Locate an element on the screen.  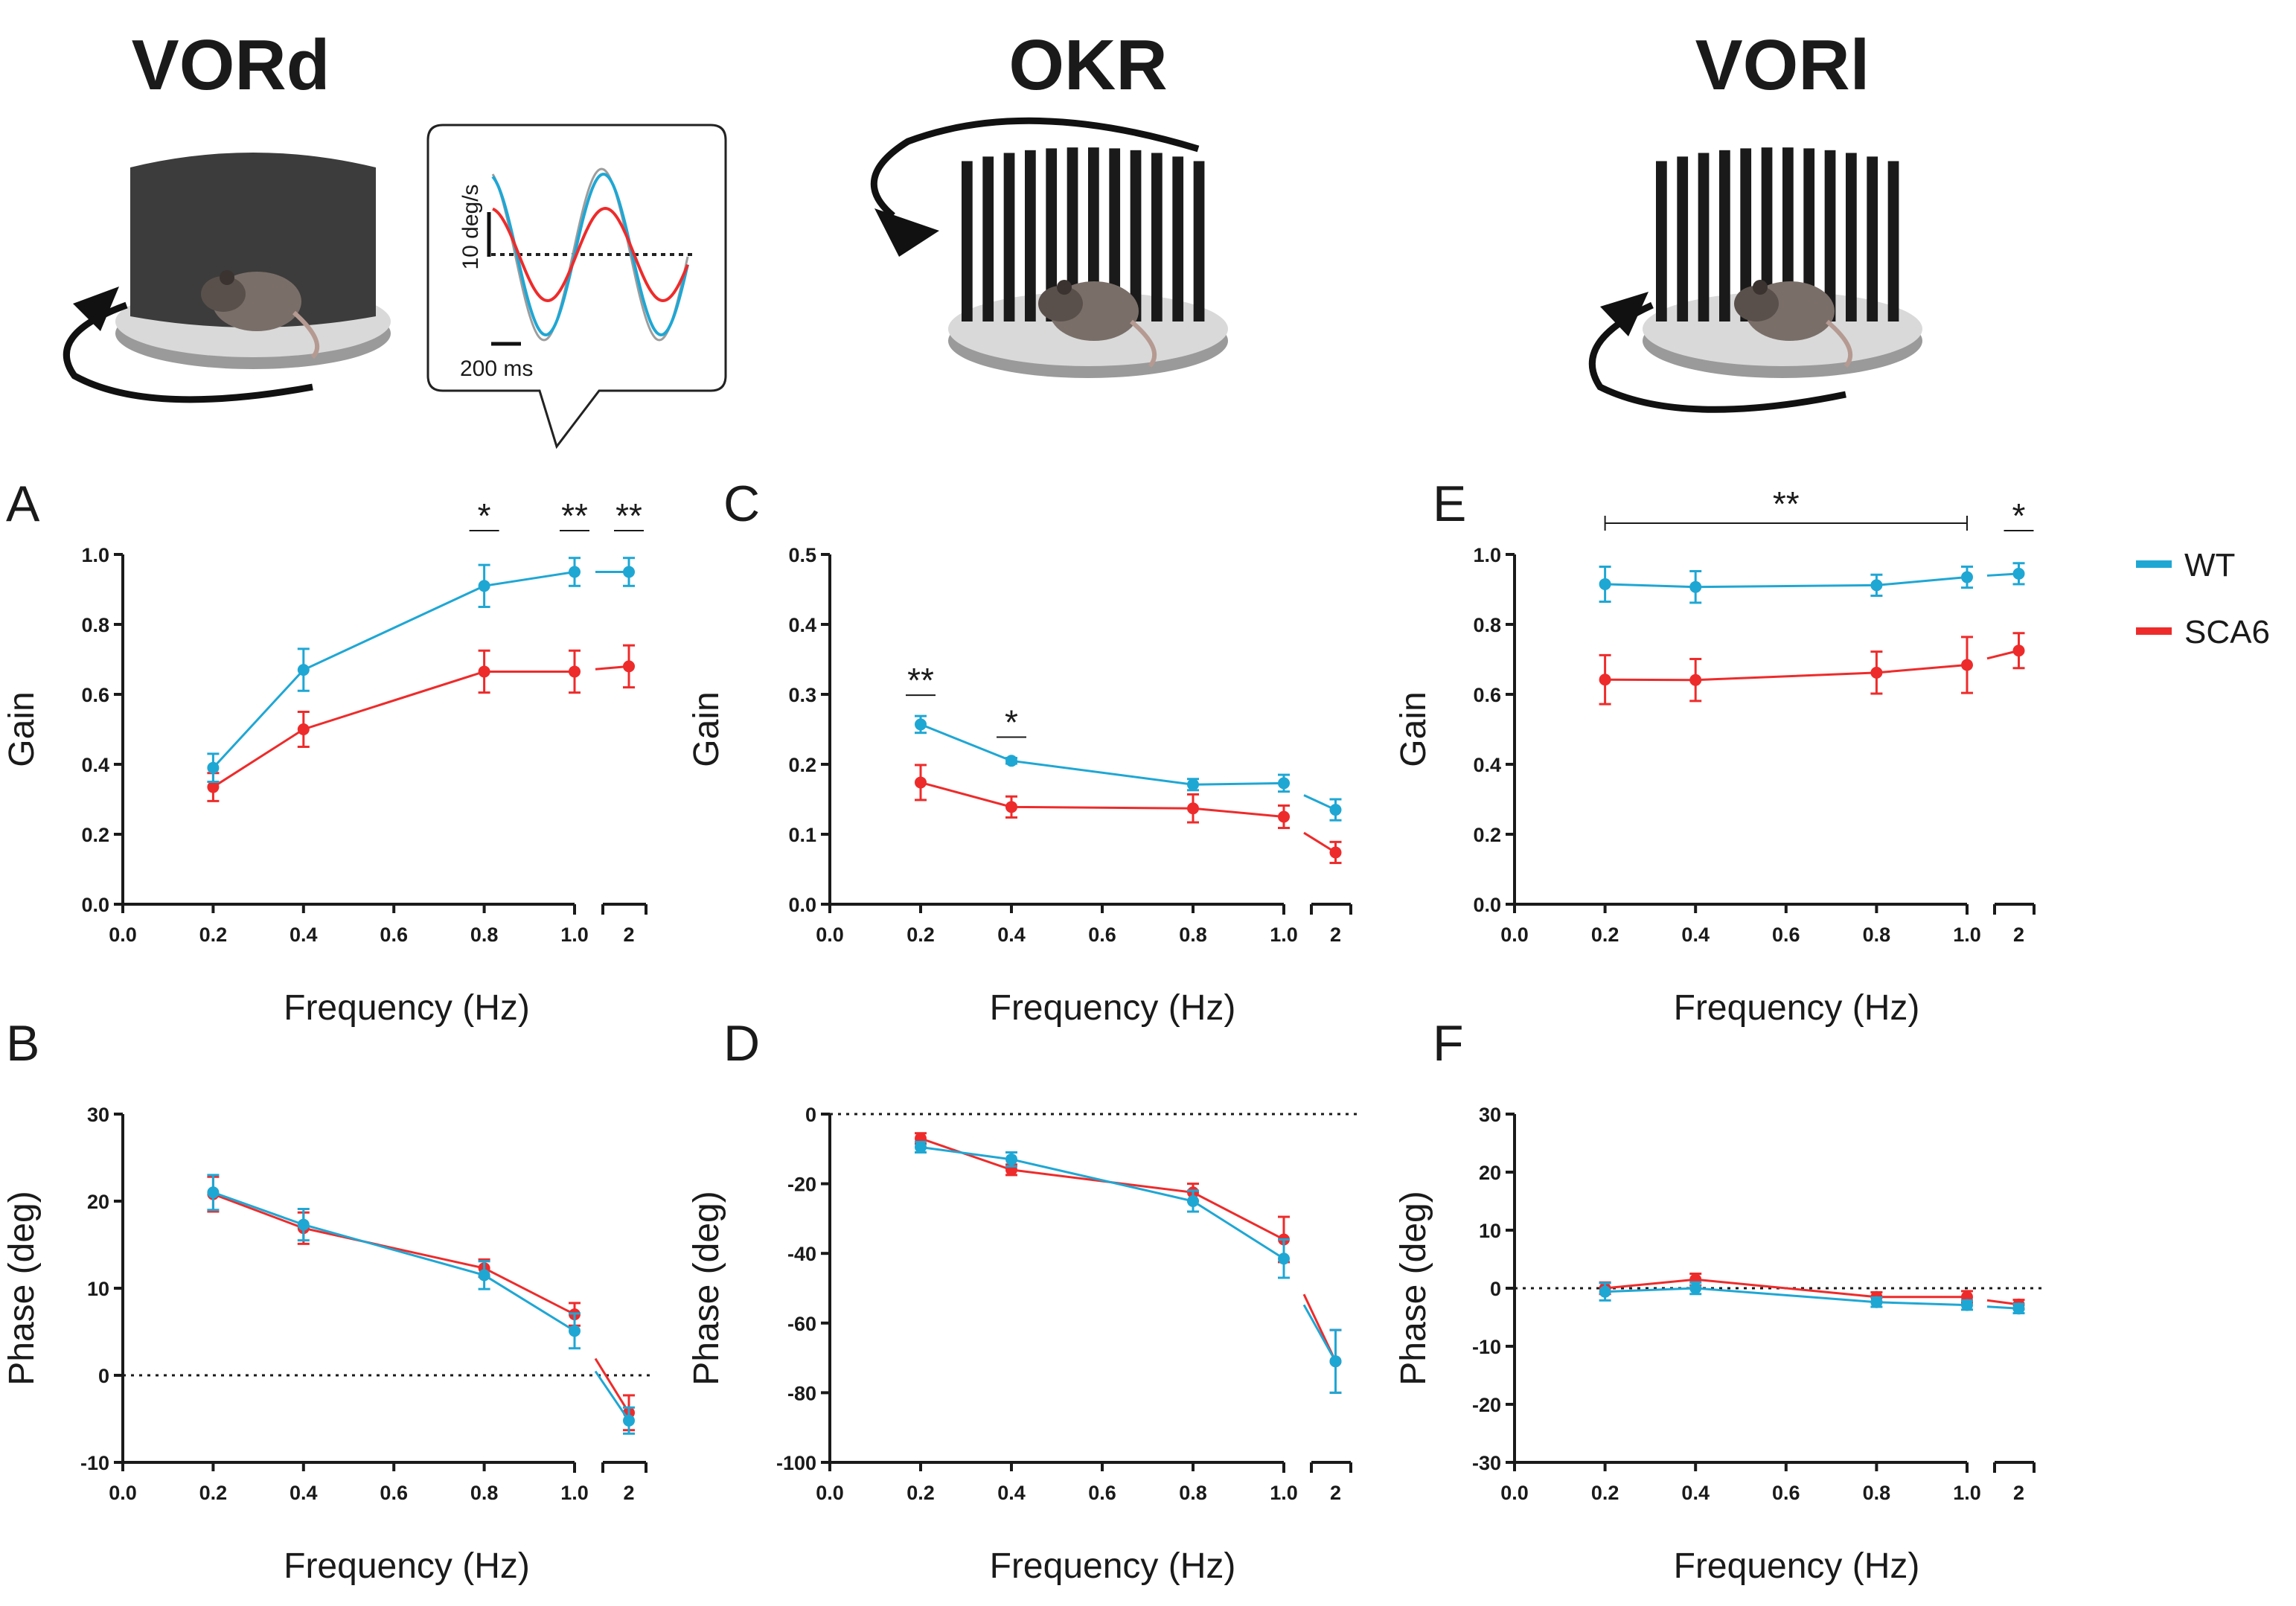
inset-trace-sca6 is located at coordinates (590, 255).